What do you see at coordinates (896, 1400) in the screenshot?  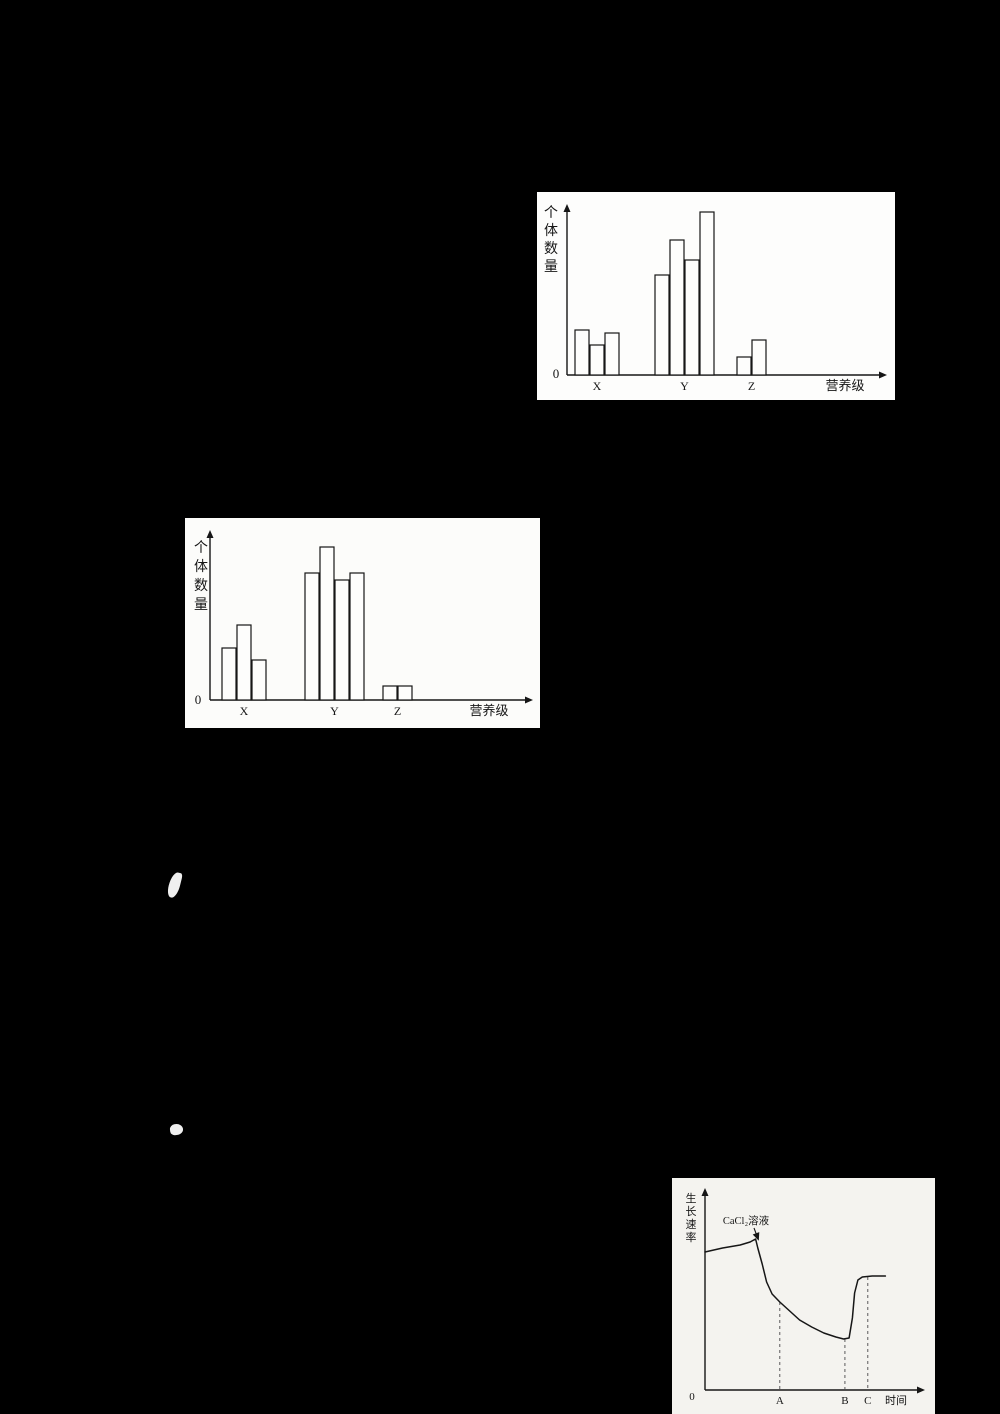 I see `x-axis-label: 时间` at bounding box center [896, 1400].